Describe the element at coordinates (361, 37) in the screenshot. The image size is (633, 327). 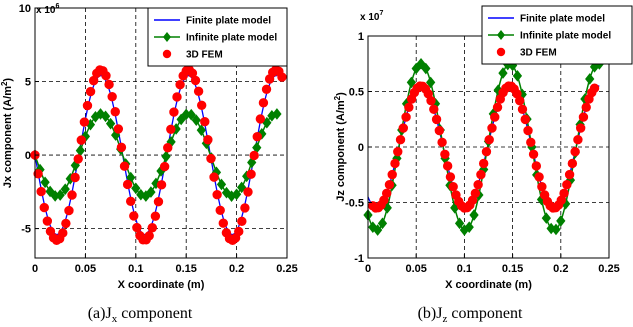
I see `y-tick-label: 1` at that location.